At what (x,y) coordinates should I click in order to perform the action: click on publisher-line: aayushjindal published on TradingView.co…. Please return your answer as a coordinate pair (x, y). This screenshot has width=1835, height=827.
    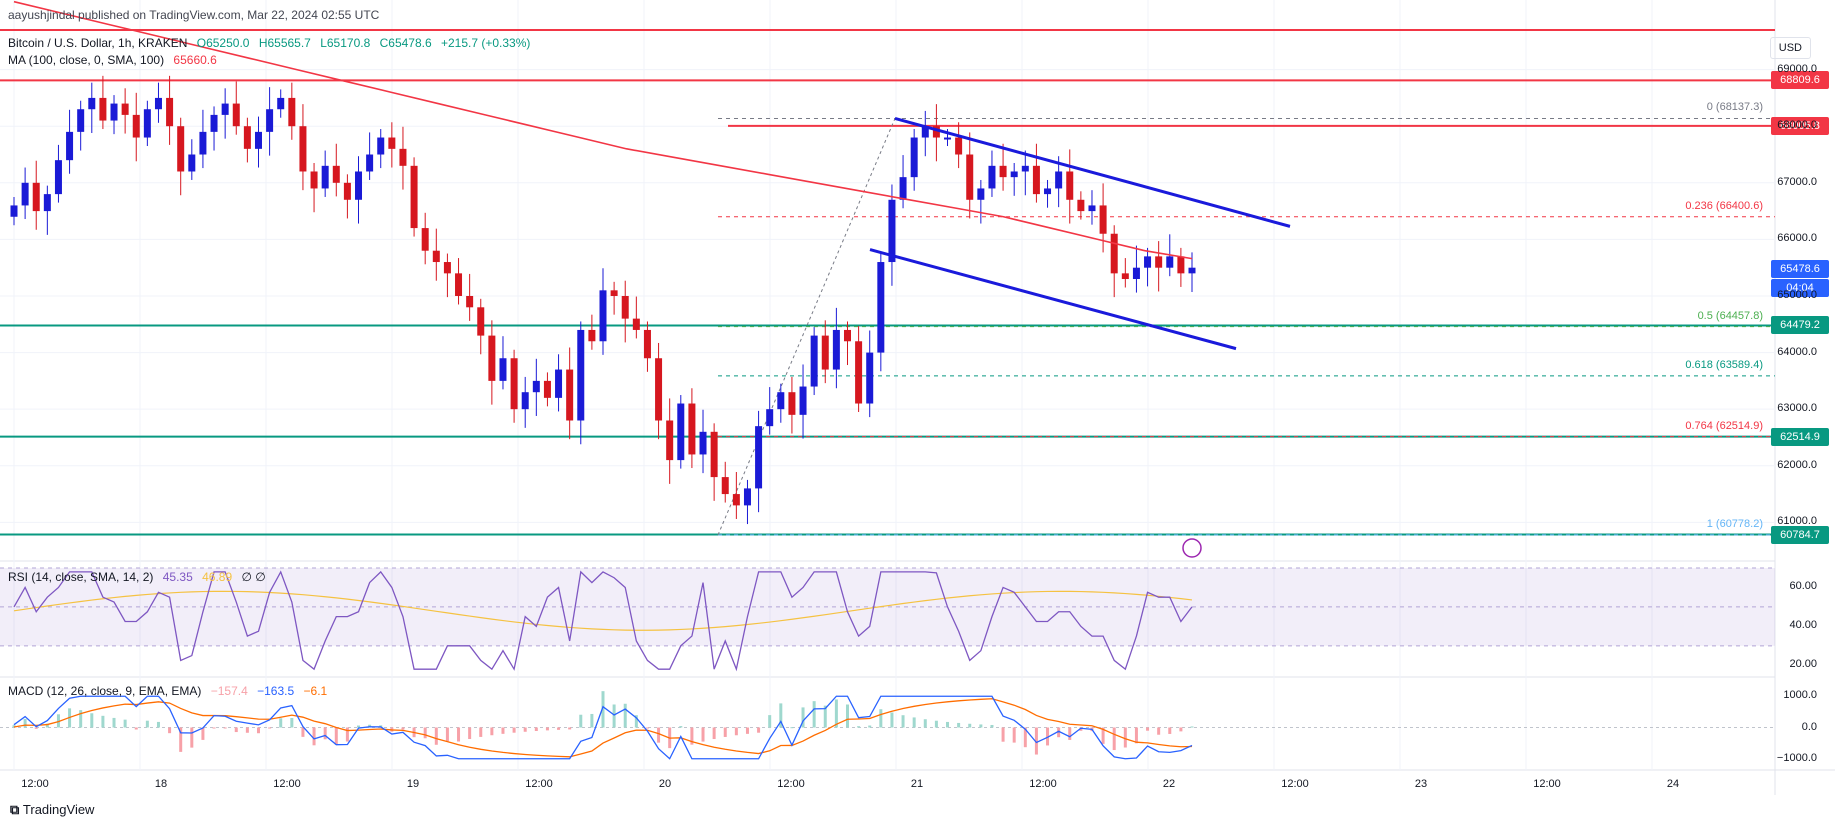
    Looking at the image, I should click on (194, 15).